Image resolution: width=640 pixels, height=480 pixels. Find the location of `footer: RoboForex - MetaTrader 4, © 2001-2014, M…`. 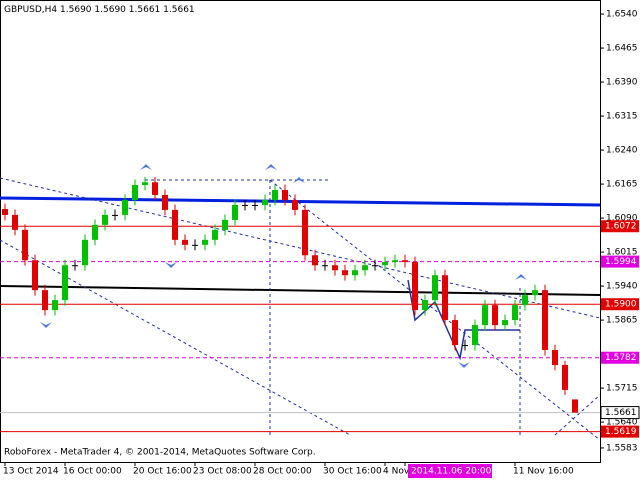

footer: RoboForex - MetaTrader 4, © 2001-2014, M… is located at coordinates (160, 453).